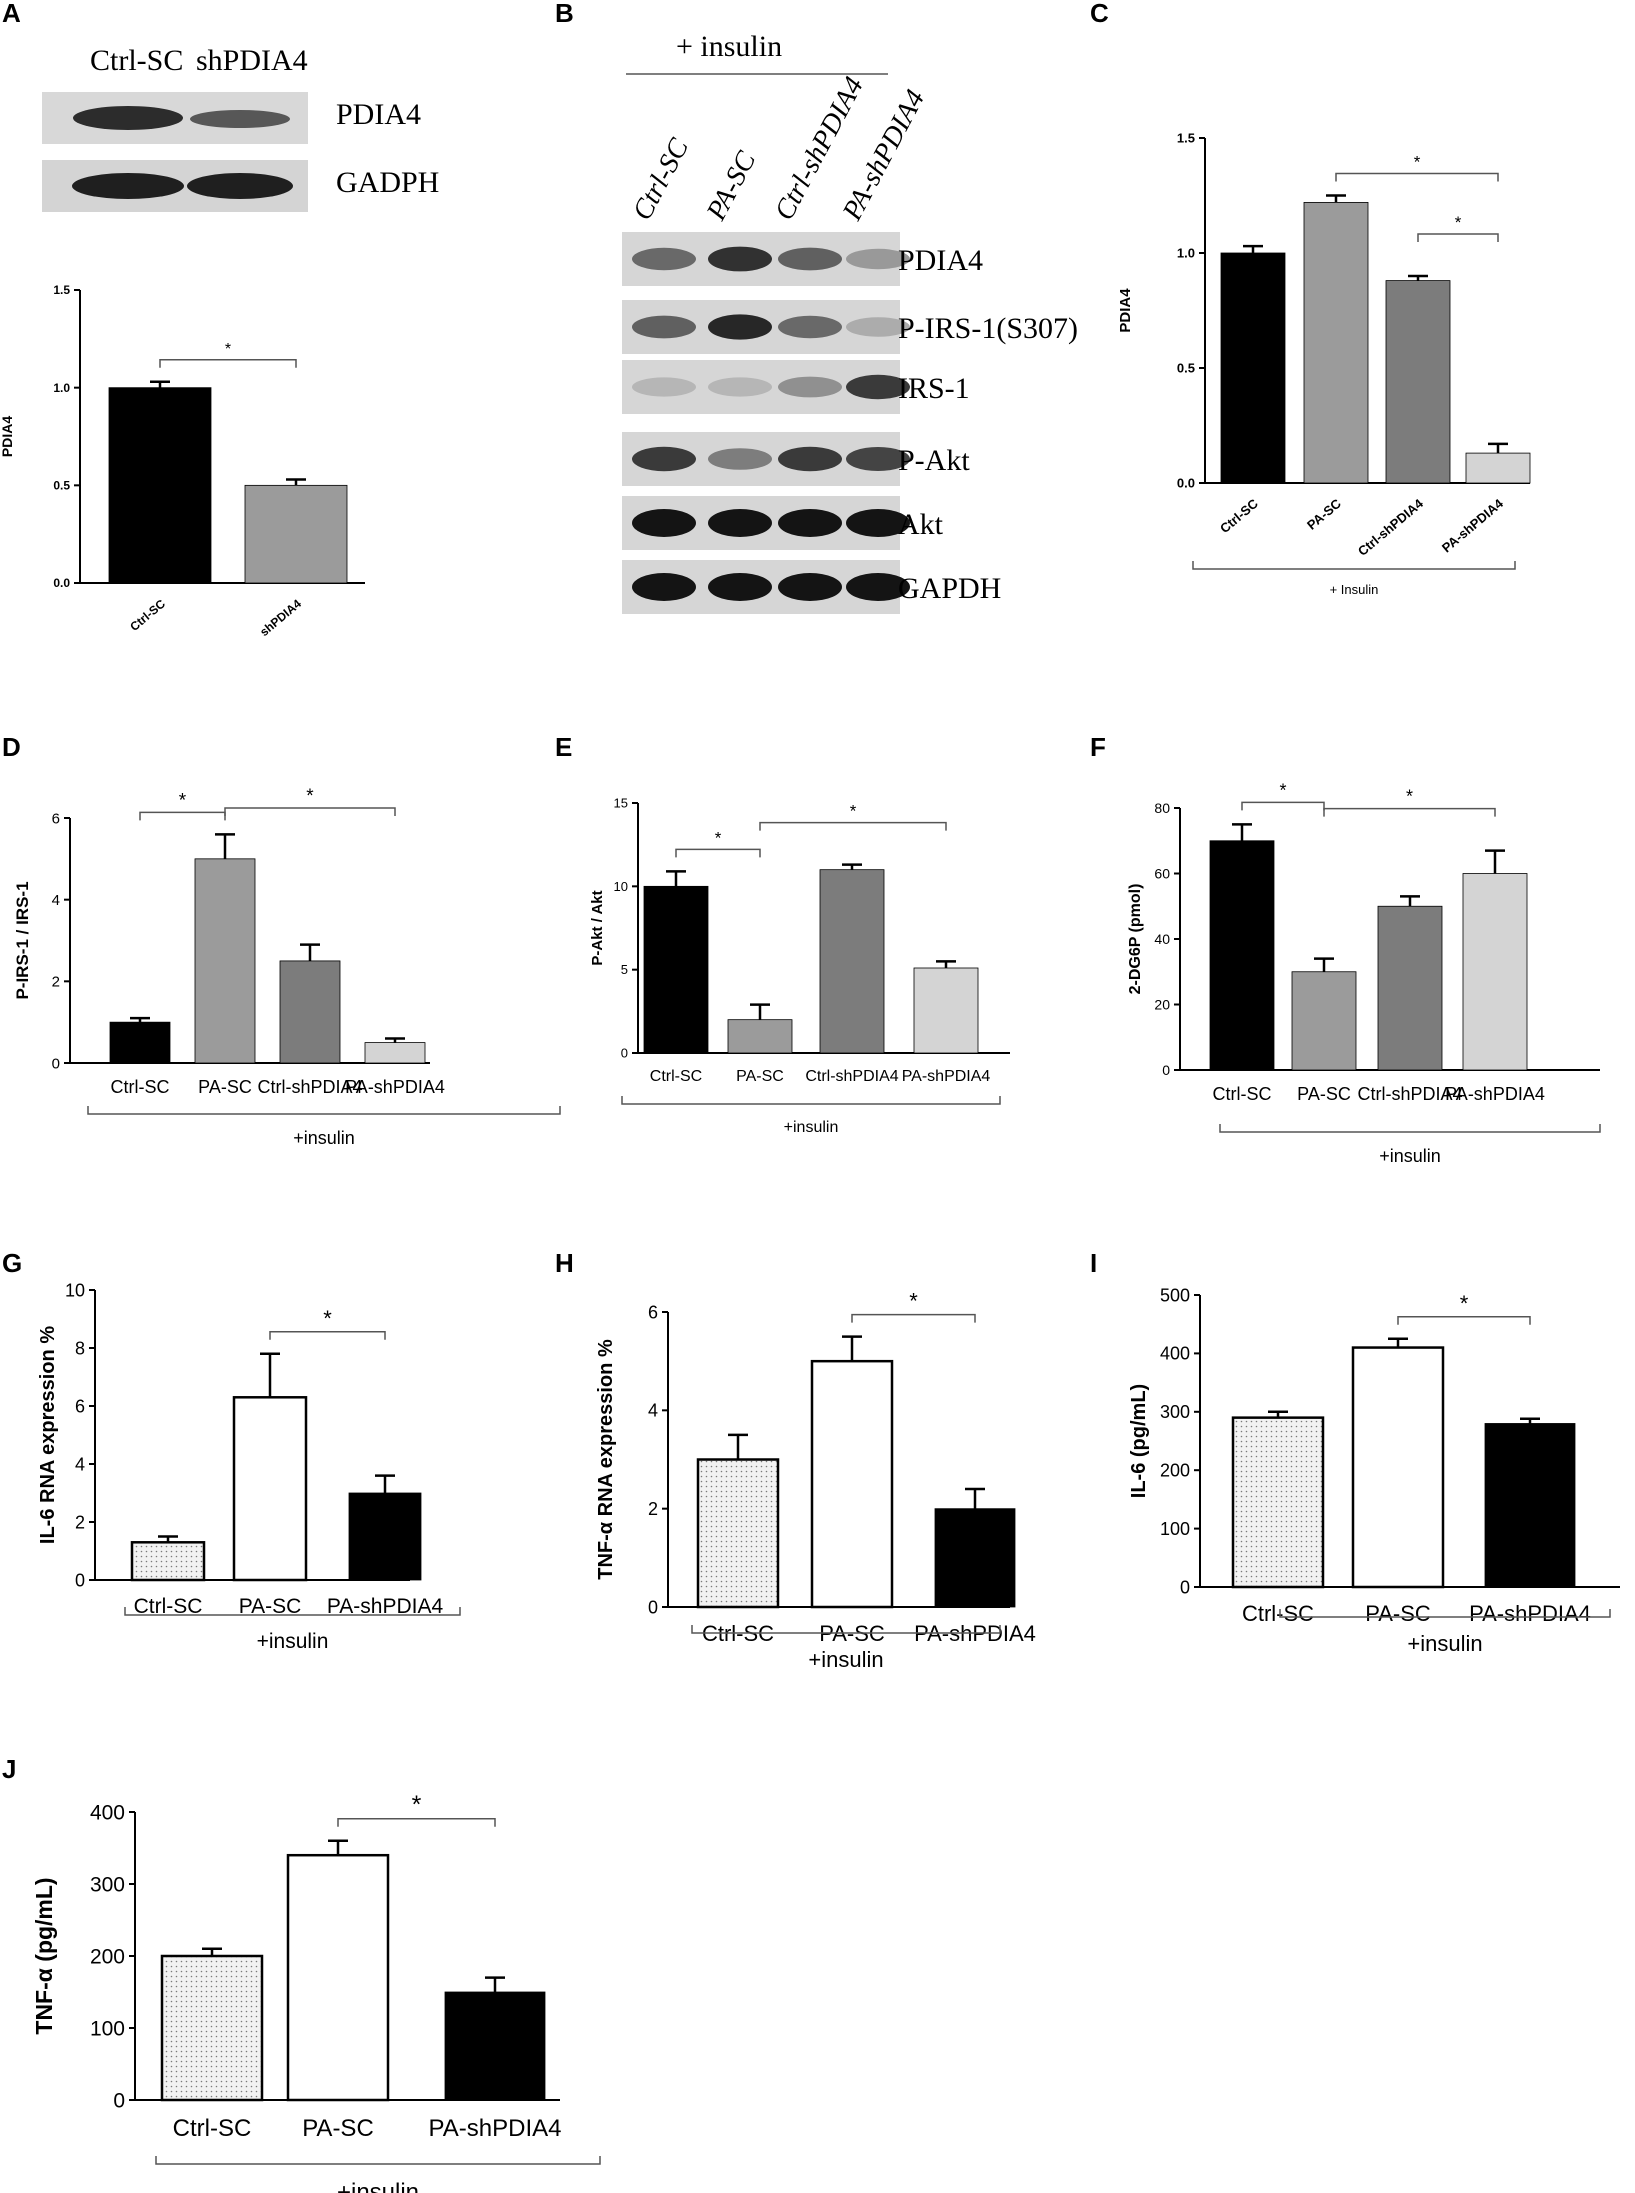 This screenshot has height=2193, width=1635. What do you see at coordinates (1099, 14) in the screenshot?
I see `panel-letter-c: C` at bounding box center [1099, 14].